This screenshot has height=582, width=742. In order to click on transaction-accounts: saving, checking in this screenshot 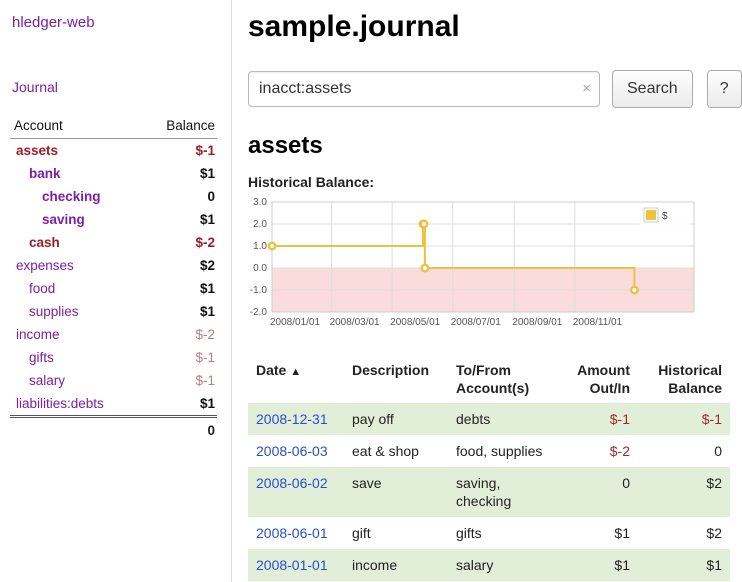, I will do `click(502, 492)`.